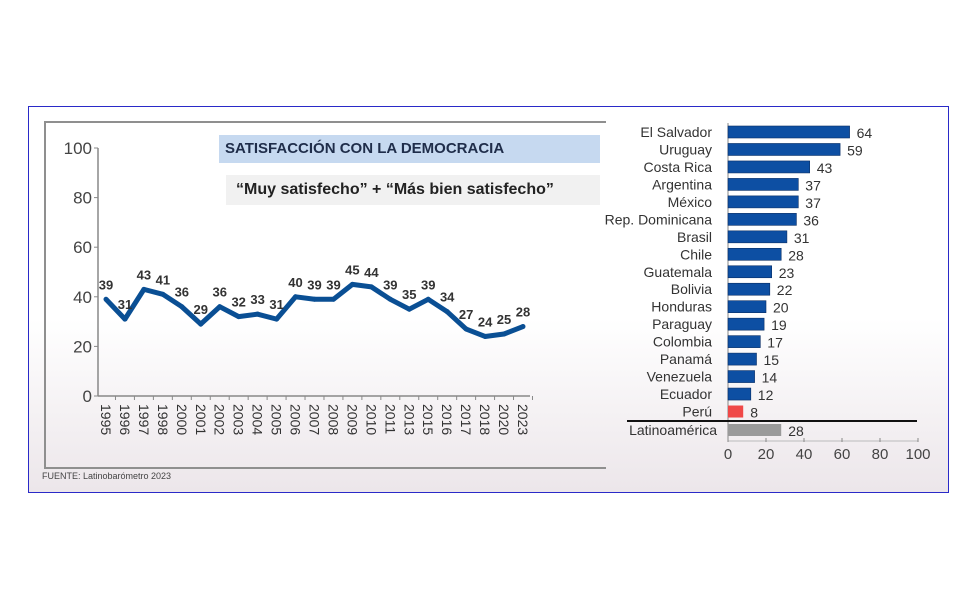 The height and width of the screenshot is (600, 980). What do you see at coordinates (781, 308) in the screenshot?
I see `bar-value-label: 20` at bounding box center [781, 308].